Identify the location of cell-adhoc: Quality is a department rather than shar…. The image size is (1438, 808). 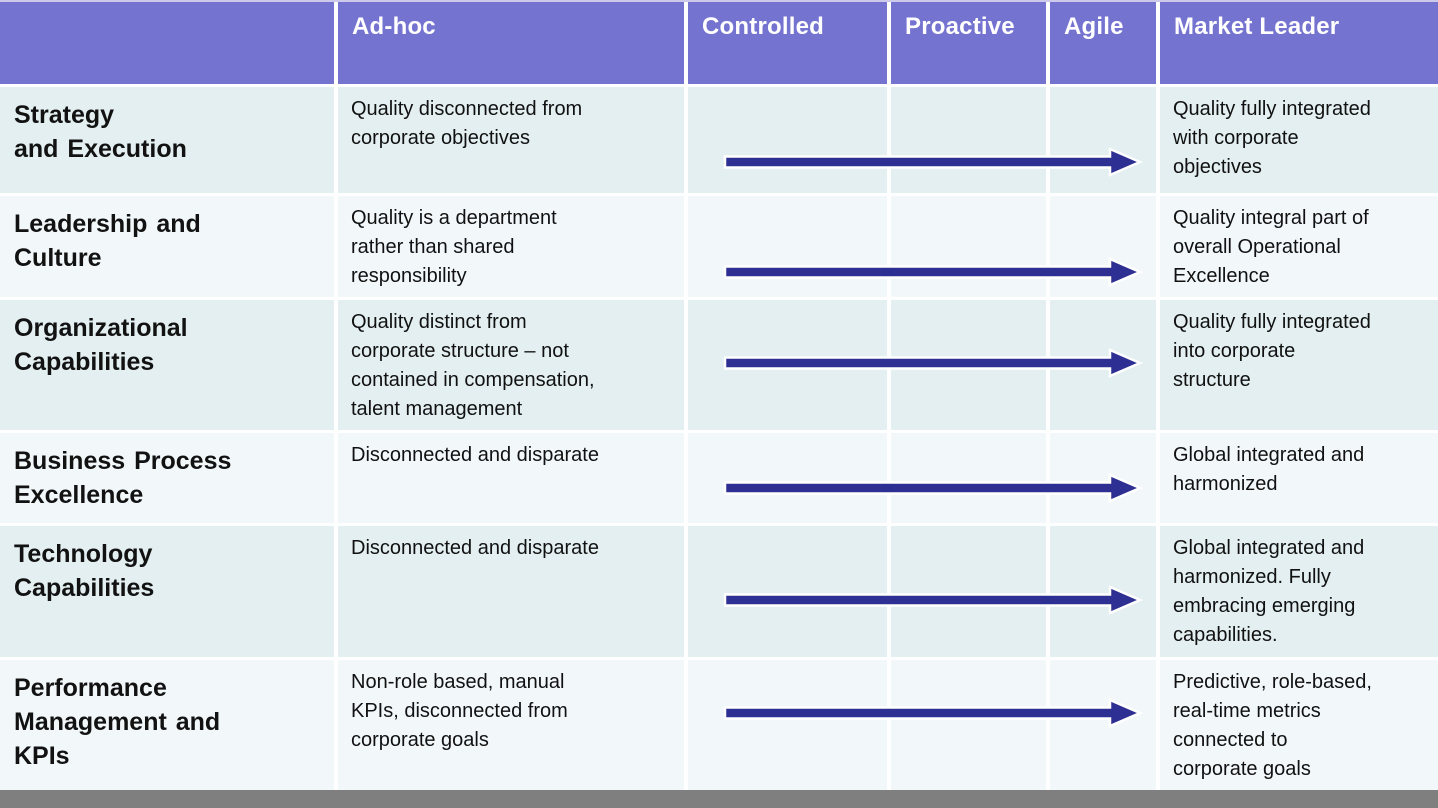
(511, 246).